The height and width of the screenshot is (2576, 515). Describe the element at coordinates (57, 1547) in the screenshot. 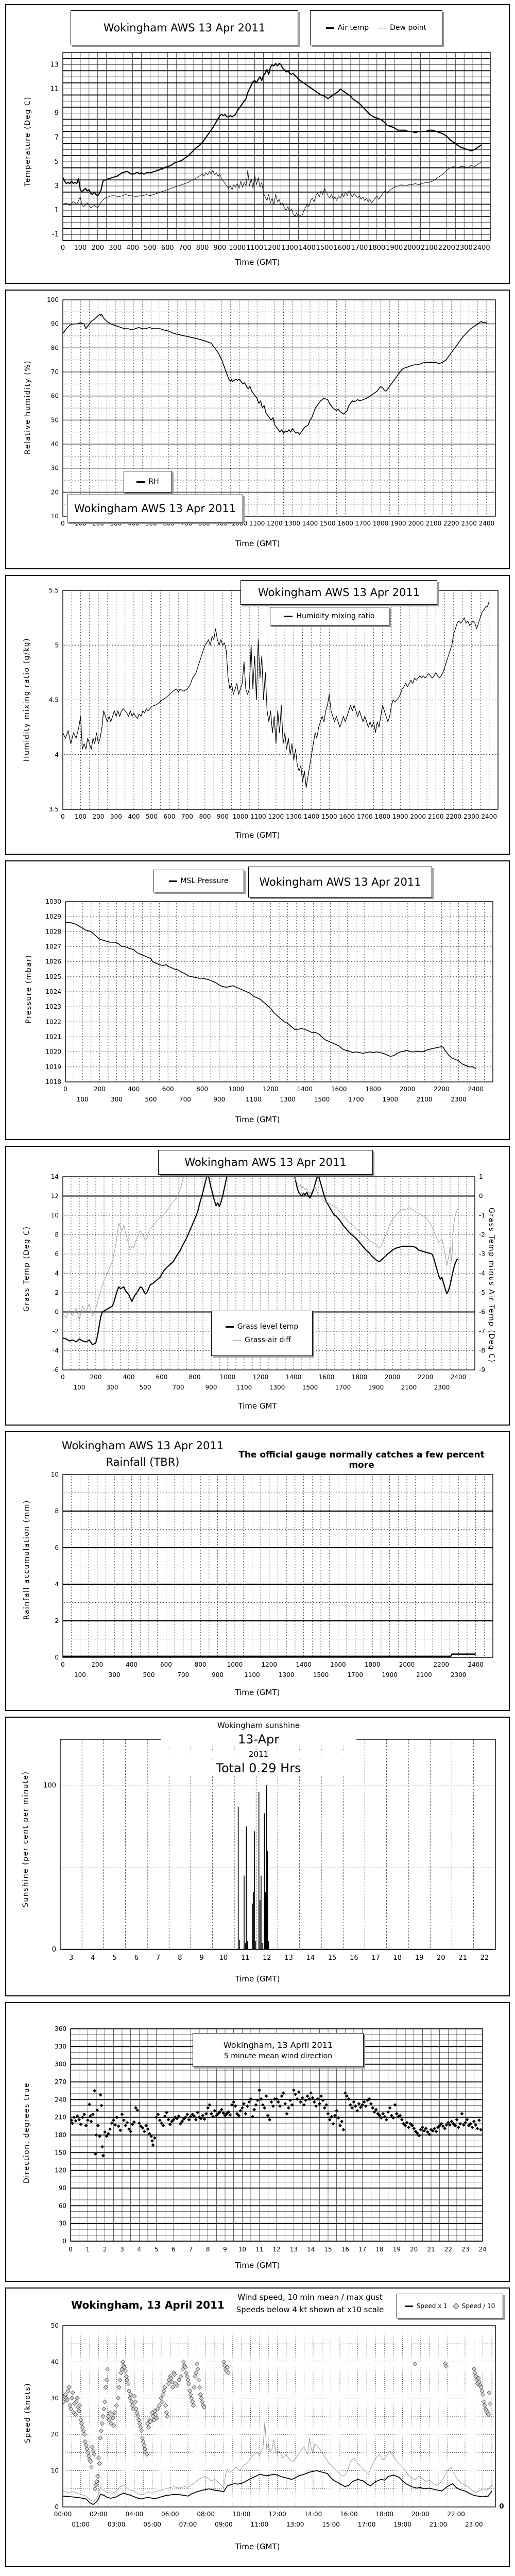

I see `svg-text: 6` at that location.